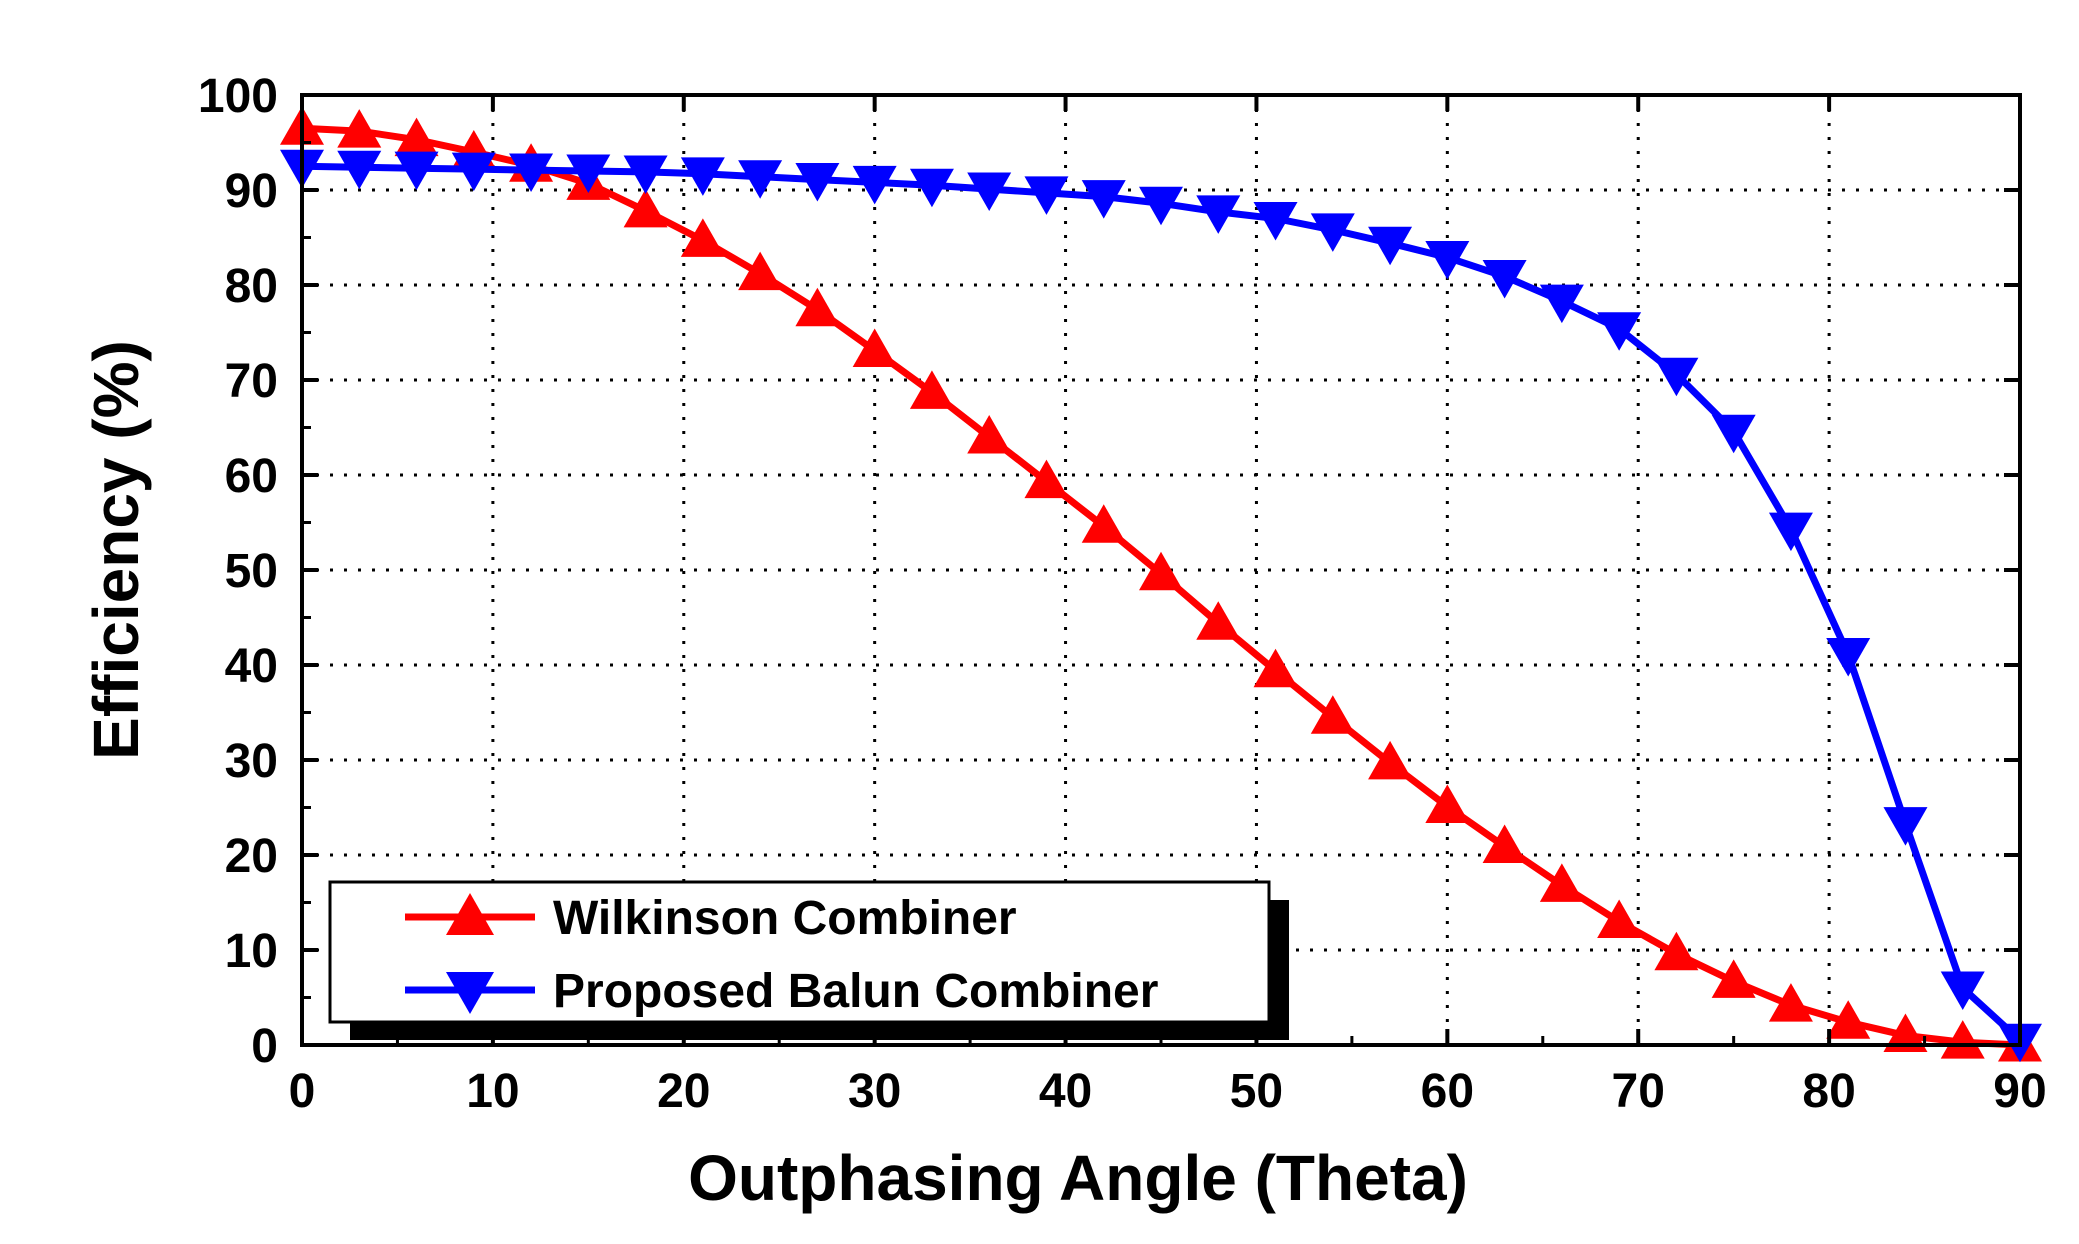 This screenshot has height=1244, width=2079. I want to click on x-tick-label: 60, so click(1447, 1091).